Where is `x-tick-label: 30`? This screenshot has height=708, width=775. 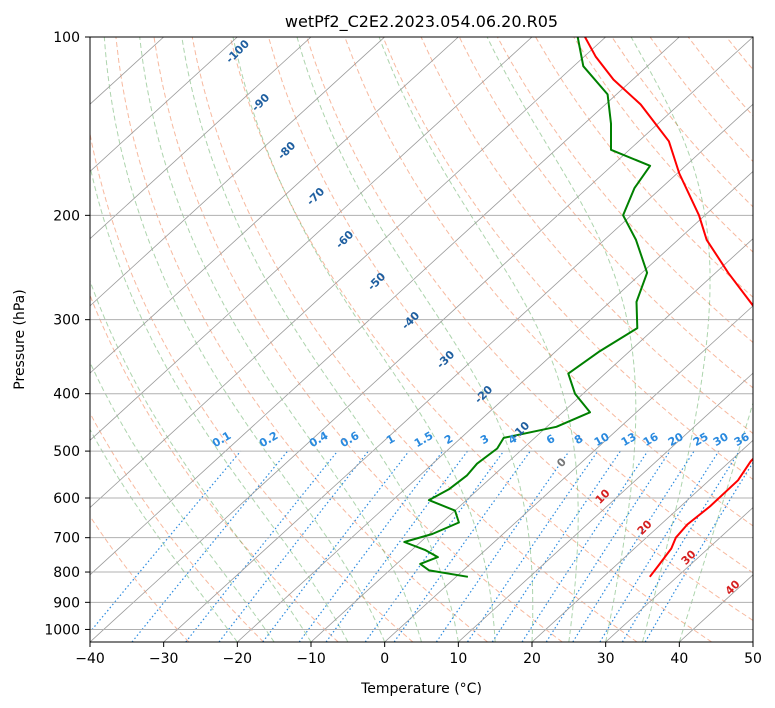 x-tick-label: 30 is located at coordinates (606, 659).